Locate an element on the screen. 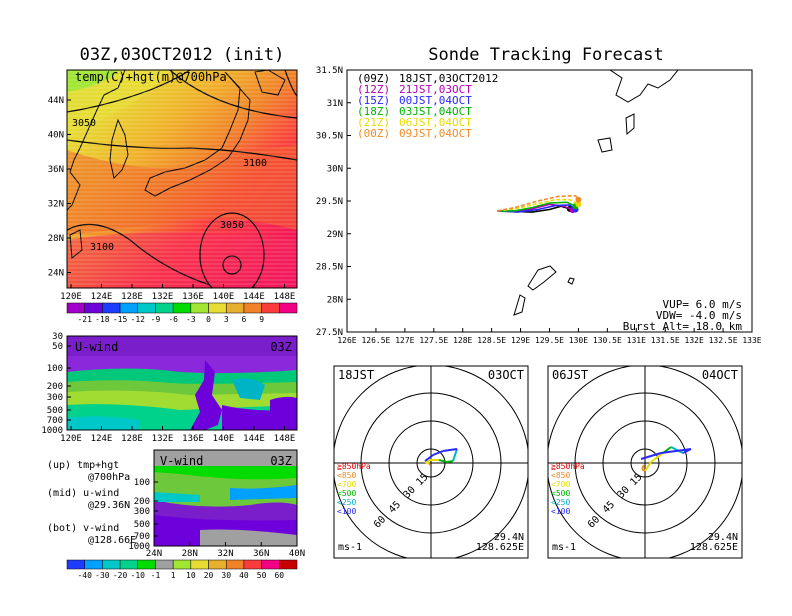  hodograph-legend-label: <500 is located at coordinates (560, 493).